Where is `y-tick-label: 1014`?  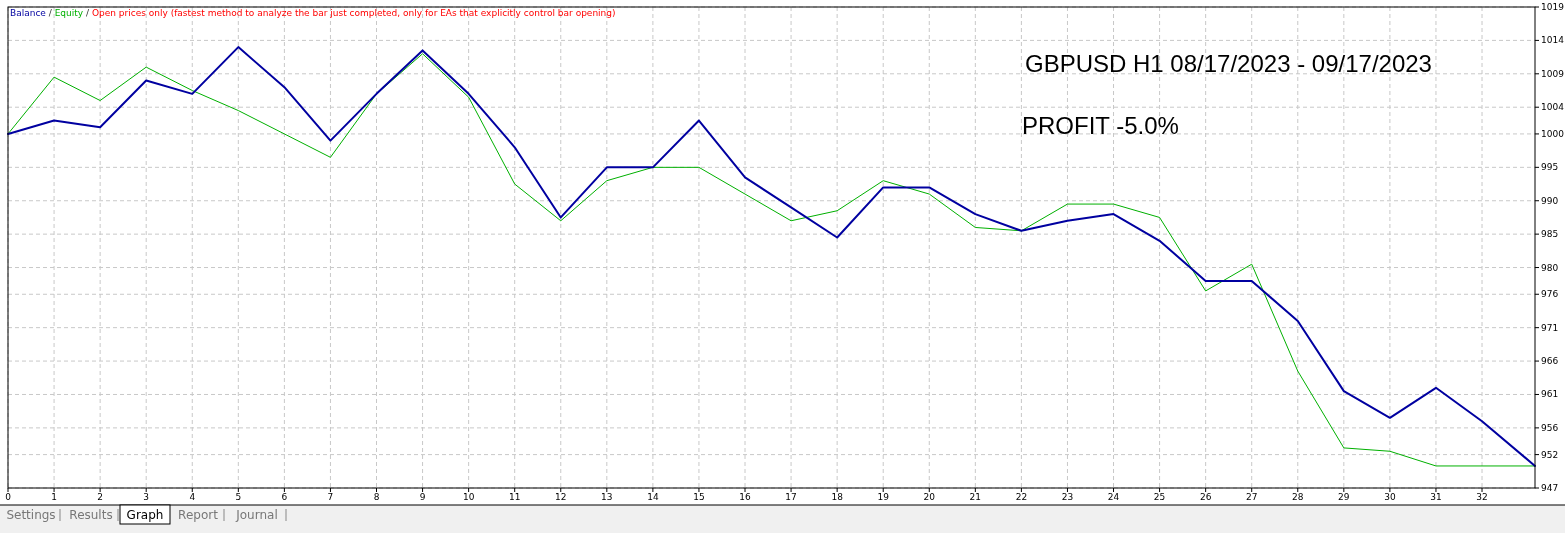 y-tick-label: 1014 is located at coordinates (1553, 40).